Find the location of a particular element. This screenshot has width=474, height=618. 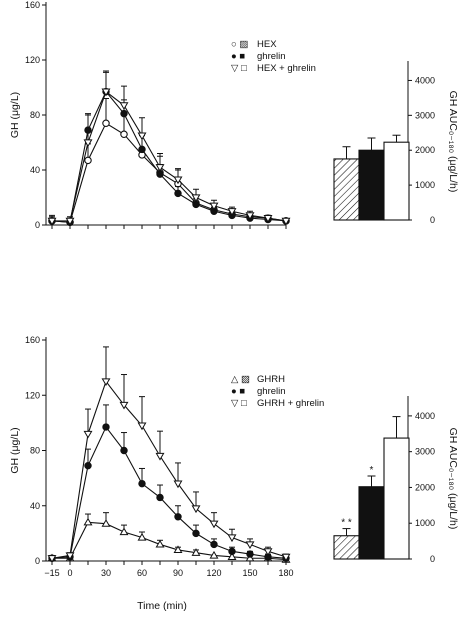

x-tick-label: 150 is located at coordinates (249, 573).